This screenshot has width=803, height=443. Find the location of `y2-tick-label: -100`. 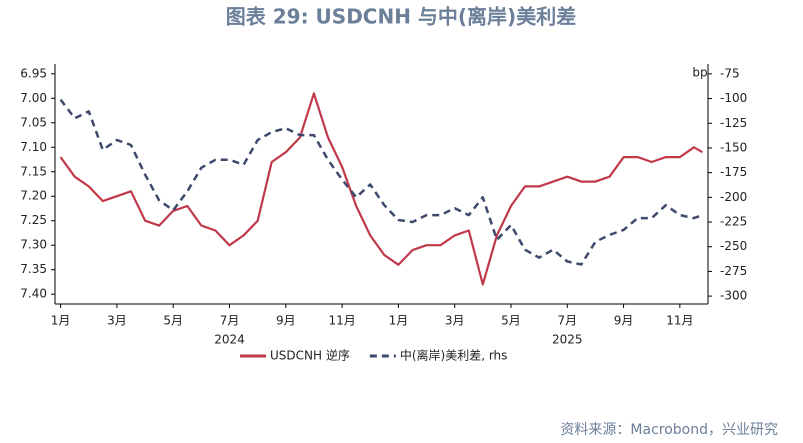

y2-tick-label: -100 is located at coordinates (733, 98).